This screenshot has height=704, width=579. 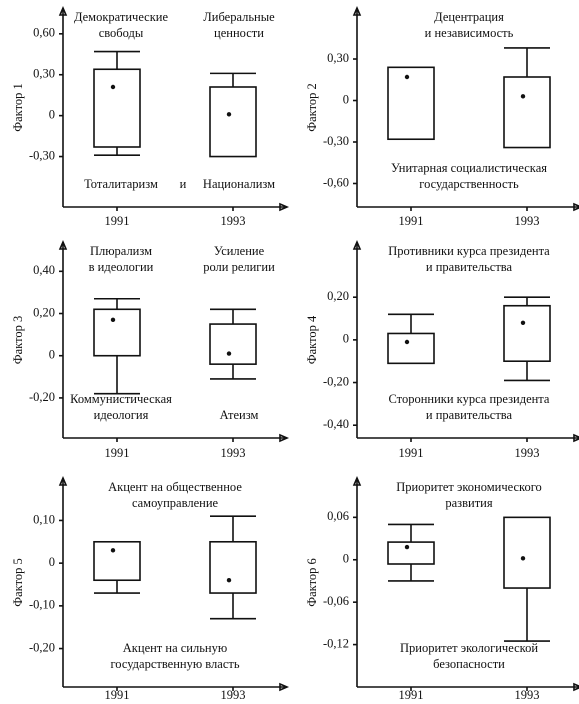 I want to click on y-tick-label: -0,40, so click(x=336, y=424).